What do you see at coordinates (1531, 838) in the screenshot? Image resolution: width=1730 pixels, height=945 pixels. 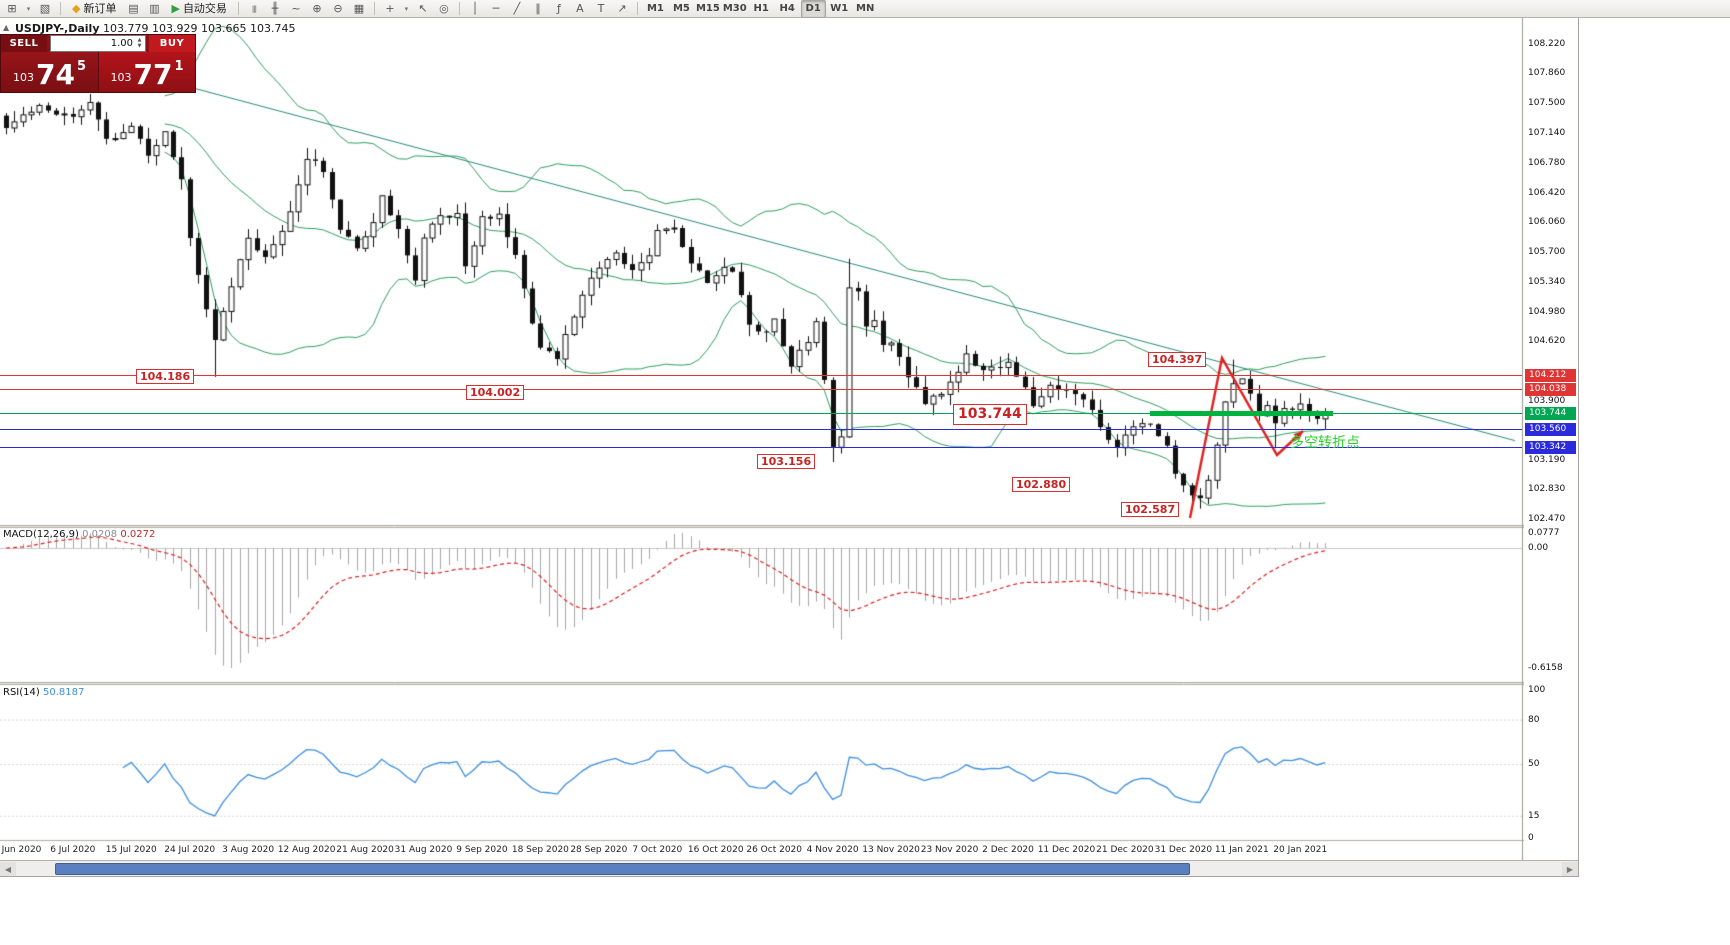 I see `rsi-axis-tick: 0` at bounding box center [1531, 838].